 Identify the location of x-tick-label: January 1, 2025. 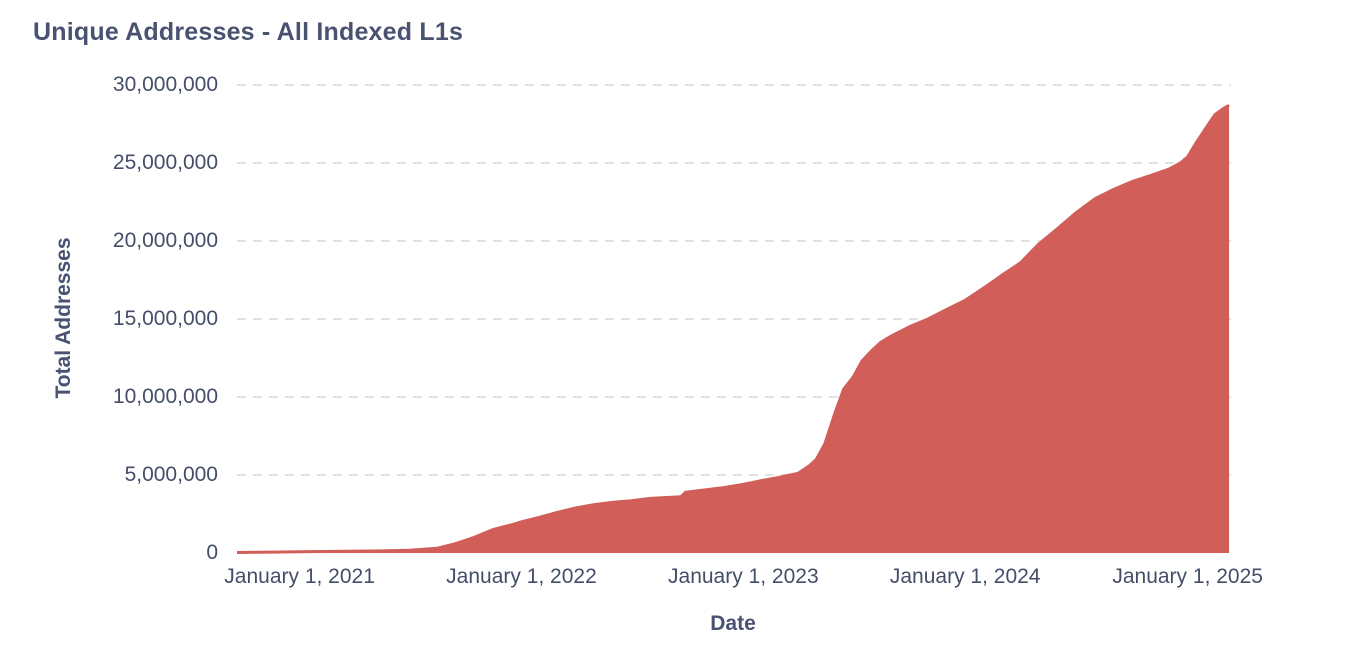
(1187, 576).